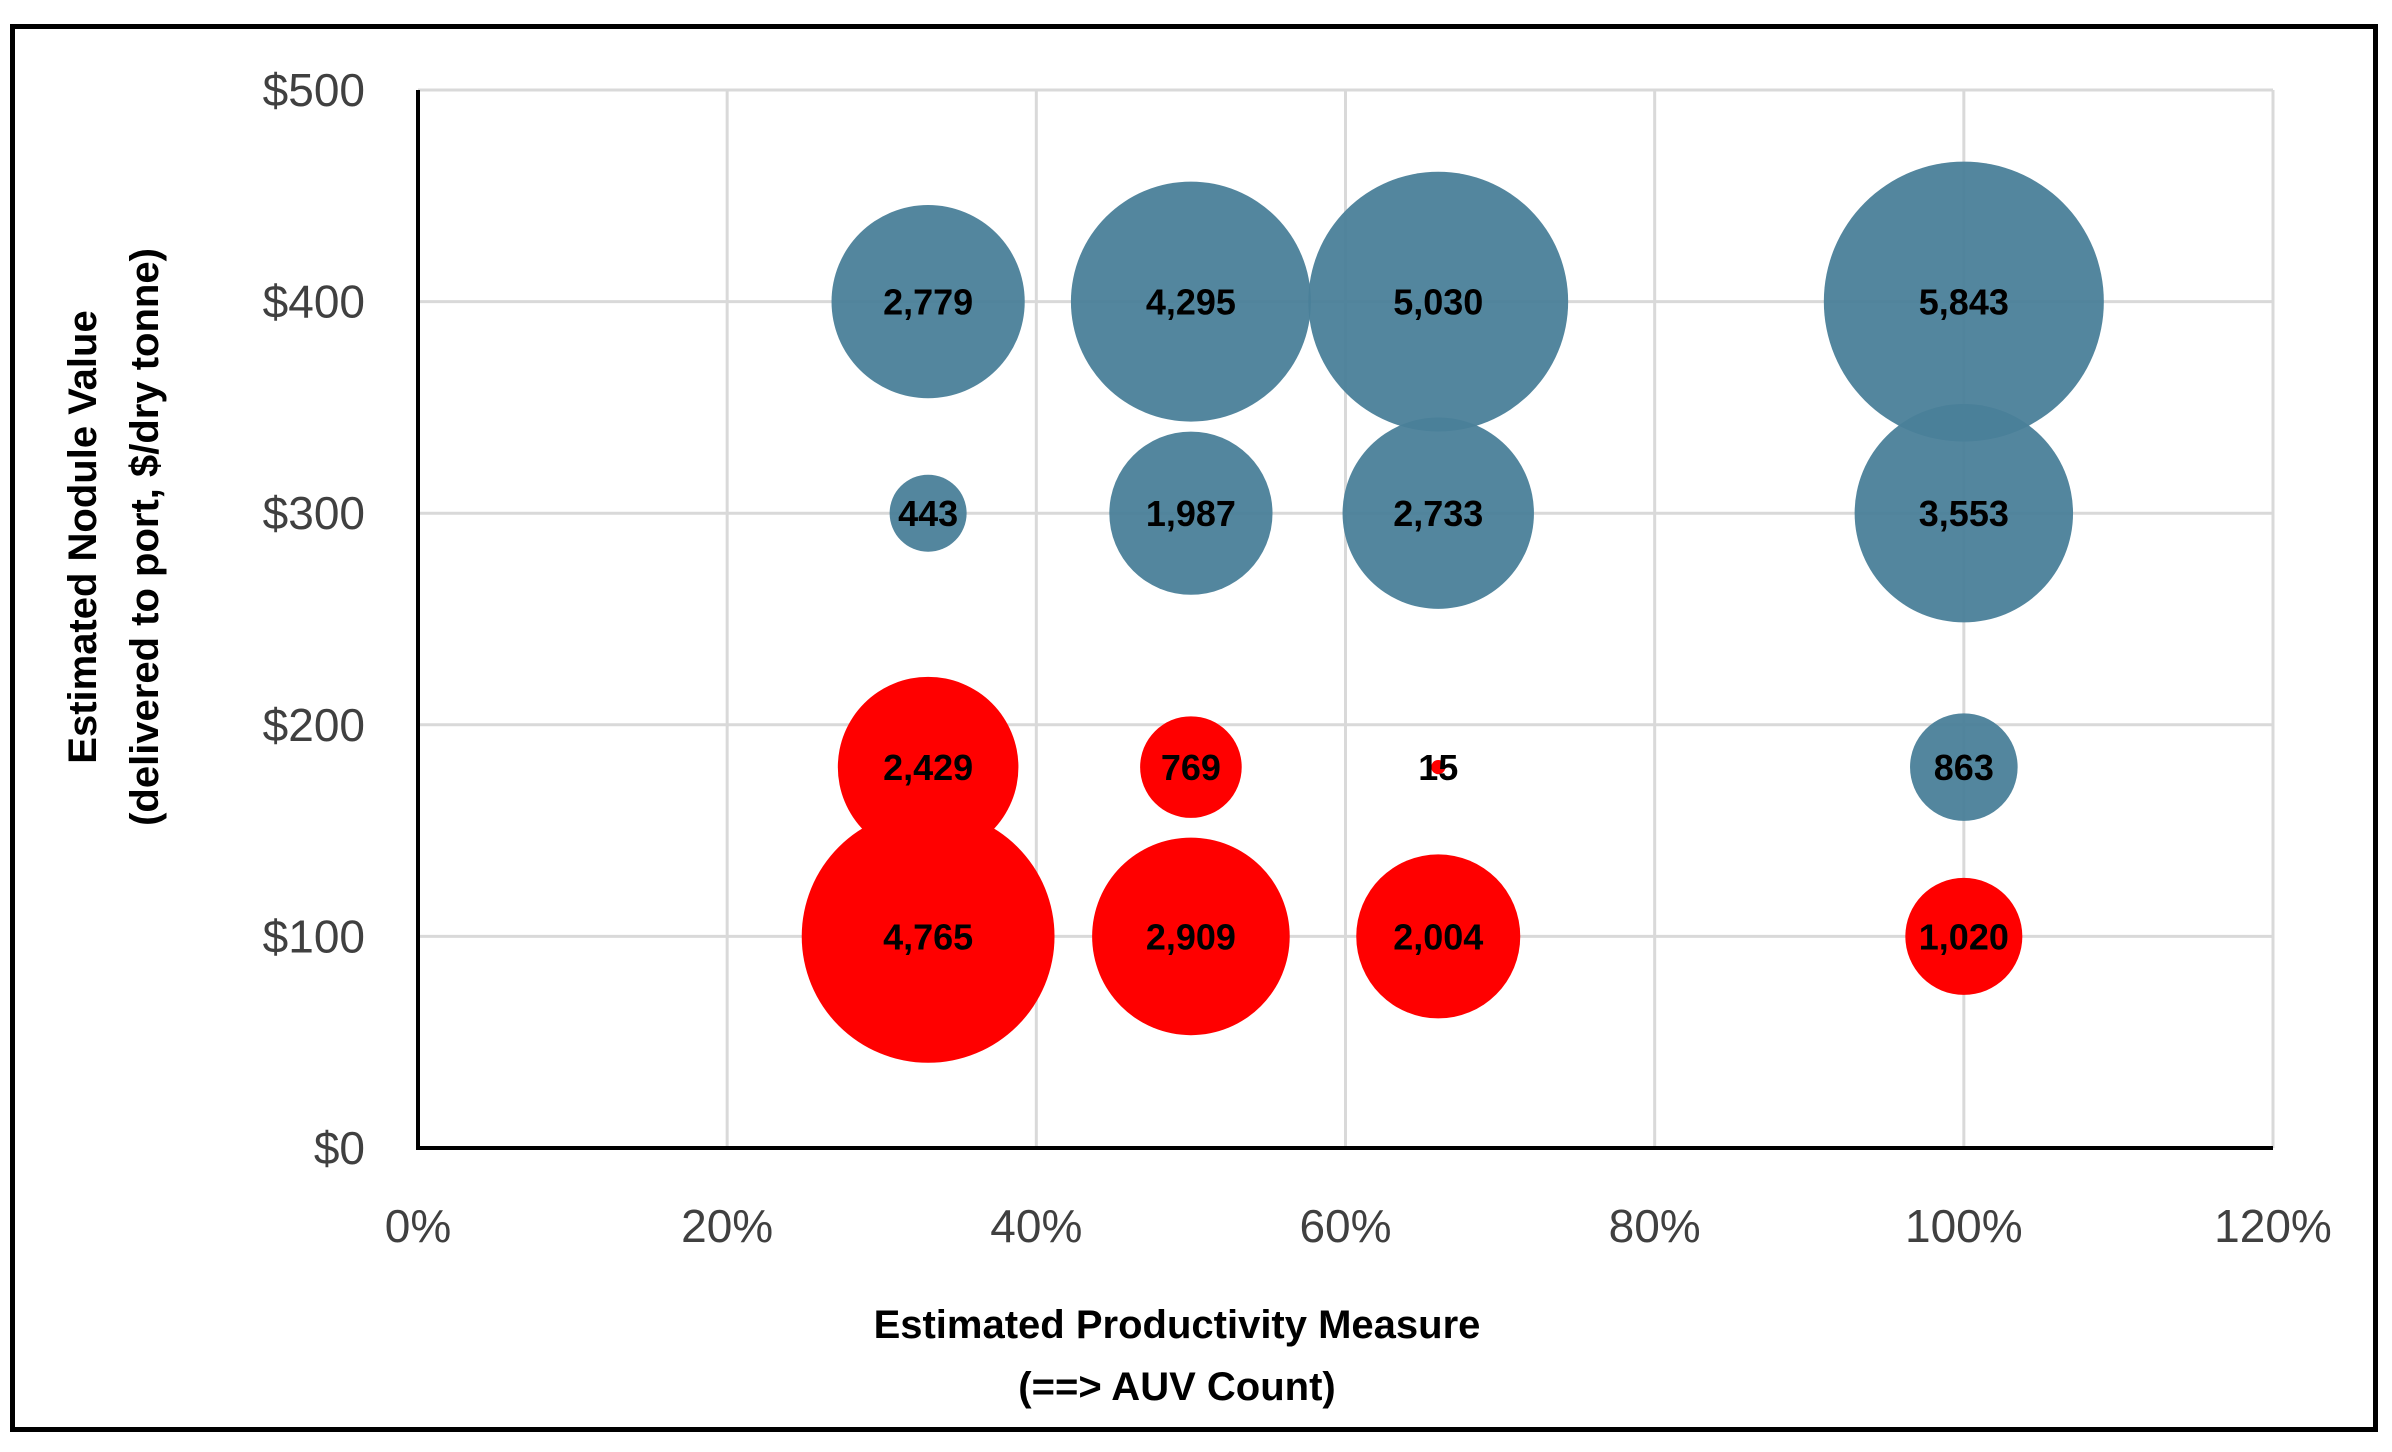 This screenshot has width=2392, height=1452. I want to click on x-tick-label: 120%, so click(2273, 1226).